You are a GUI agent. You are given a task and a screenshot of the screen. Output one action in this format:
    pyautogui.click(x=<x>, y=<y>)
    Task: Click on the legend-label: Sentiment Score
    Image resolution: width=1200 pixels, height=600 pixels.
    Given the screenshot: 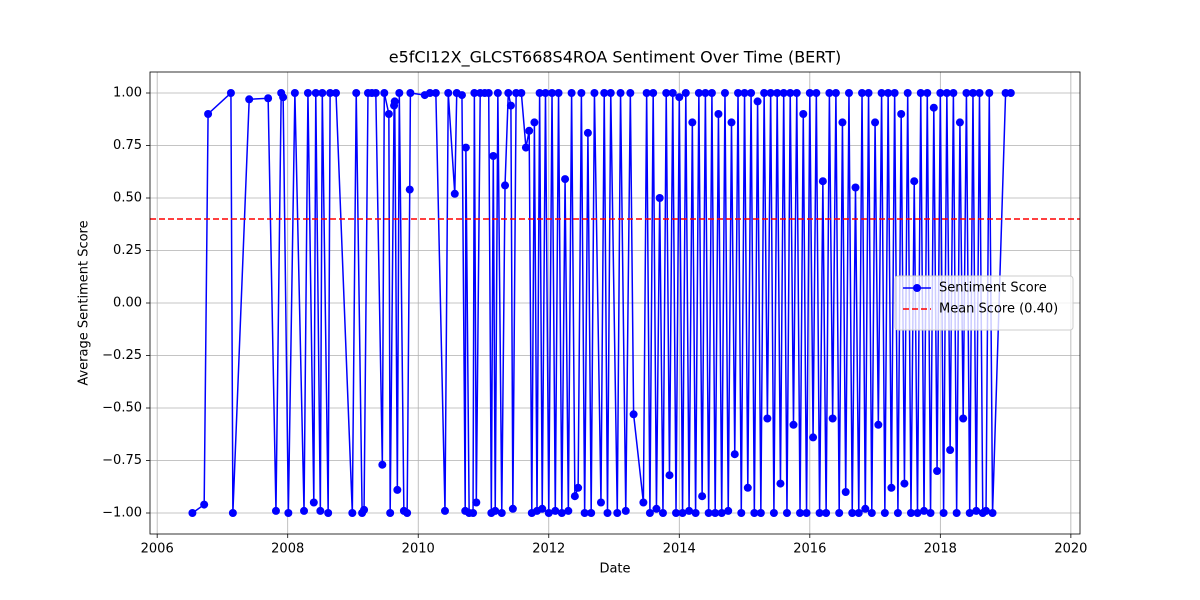 What is the action you would take?
    pyautogui.click(x=993, y=288)
    